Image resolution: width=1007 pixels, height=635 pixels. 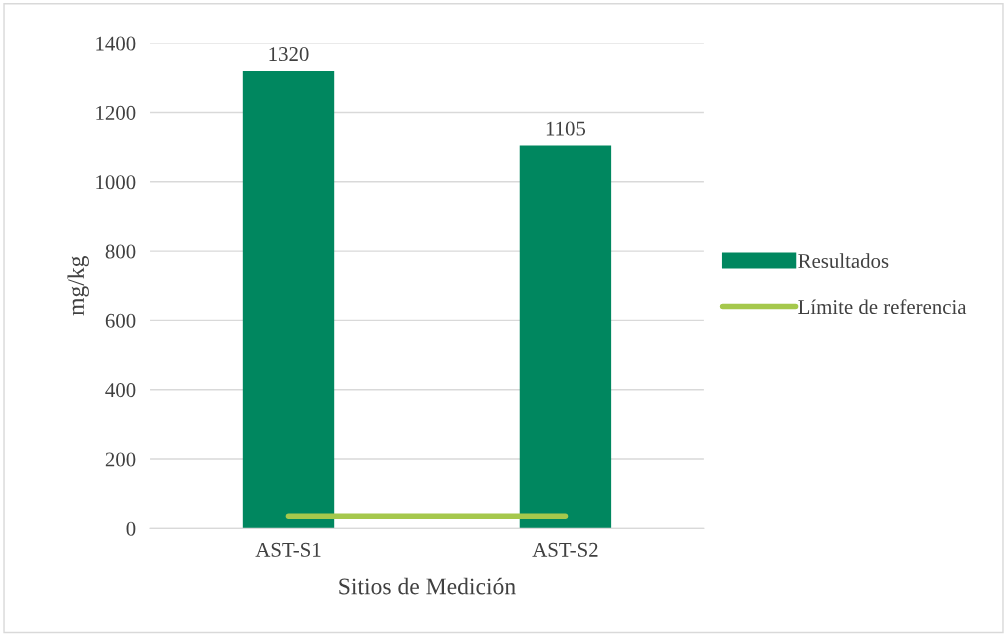 I want to click on x-axis-title: Sitios de Medición, so click(x=427, y=586).